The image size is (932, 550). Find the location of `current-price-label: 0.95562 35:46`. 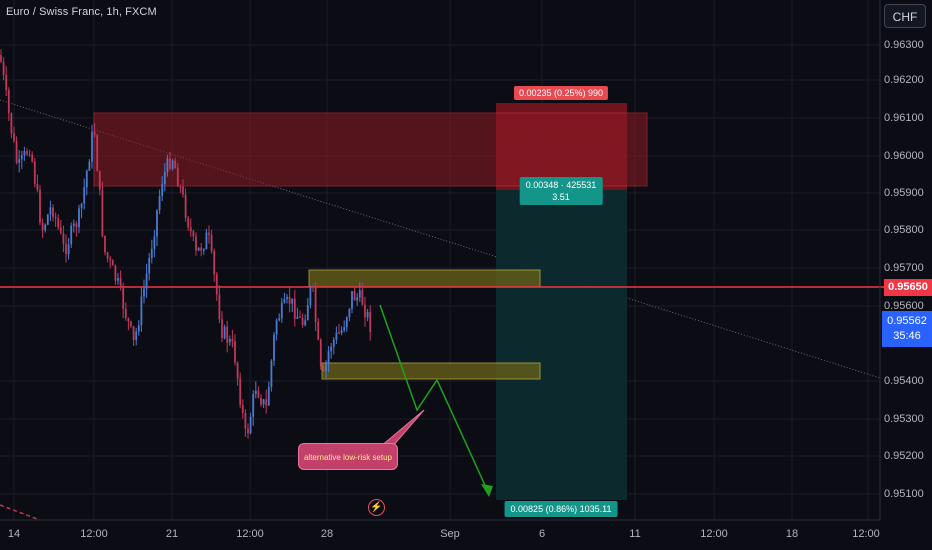

current-price-label: 0.95562 35:46 is located at coordinates (907, 329).